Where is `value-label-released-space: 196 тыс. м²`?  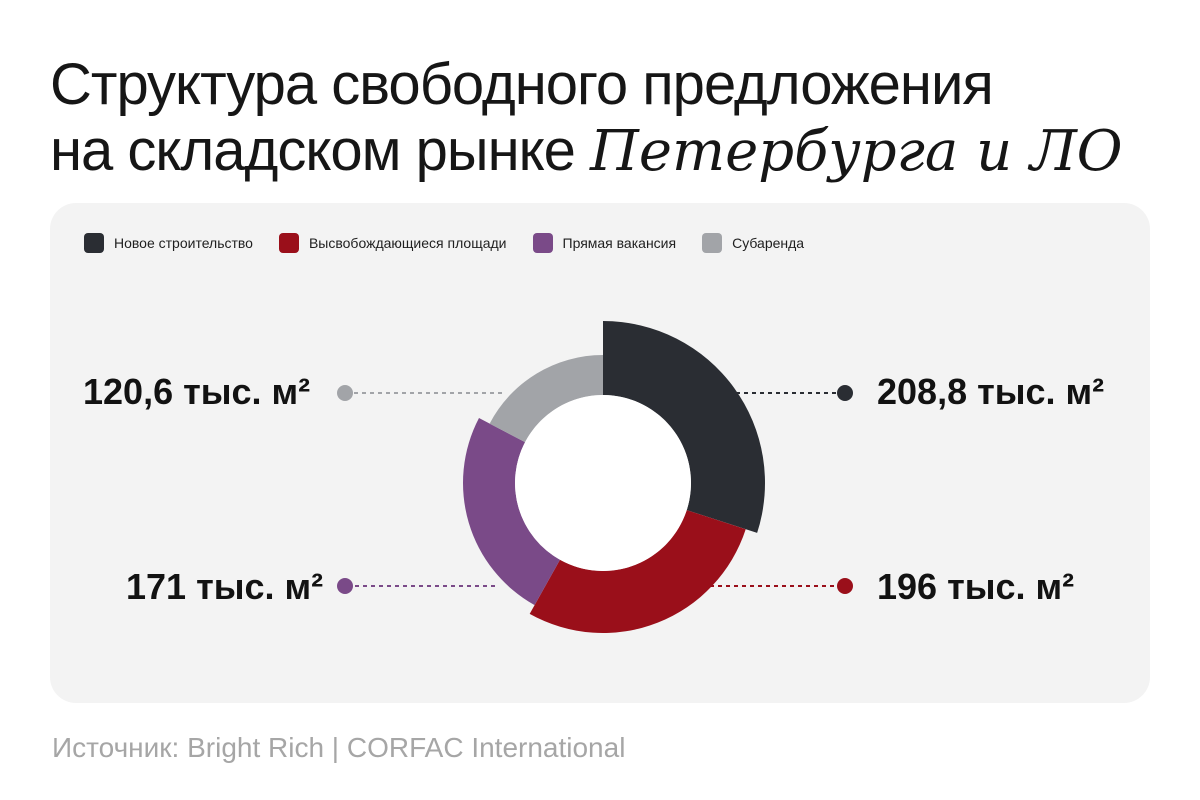
value-label-released-space: 196 тыс. м² is located at coordinates (976, 586).